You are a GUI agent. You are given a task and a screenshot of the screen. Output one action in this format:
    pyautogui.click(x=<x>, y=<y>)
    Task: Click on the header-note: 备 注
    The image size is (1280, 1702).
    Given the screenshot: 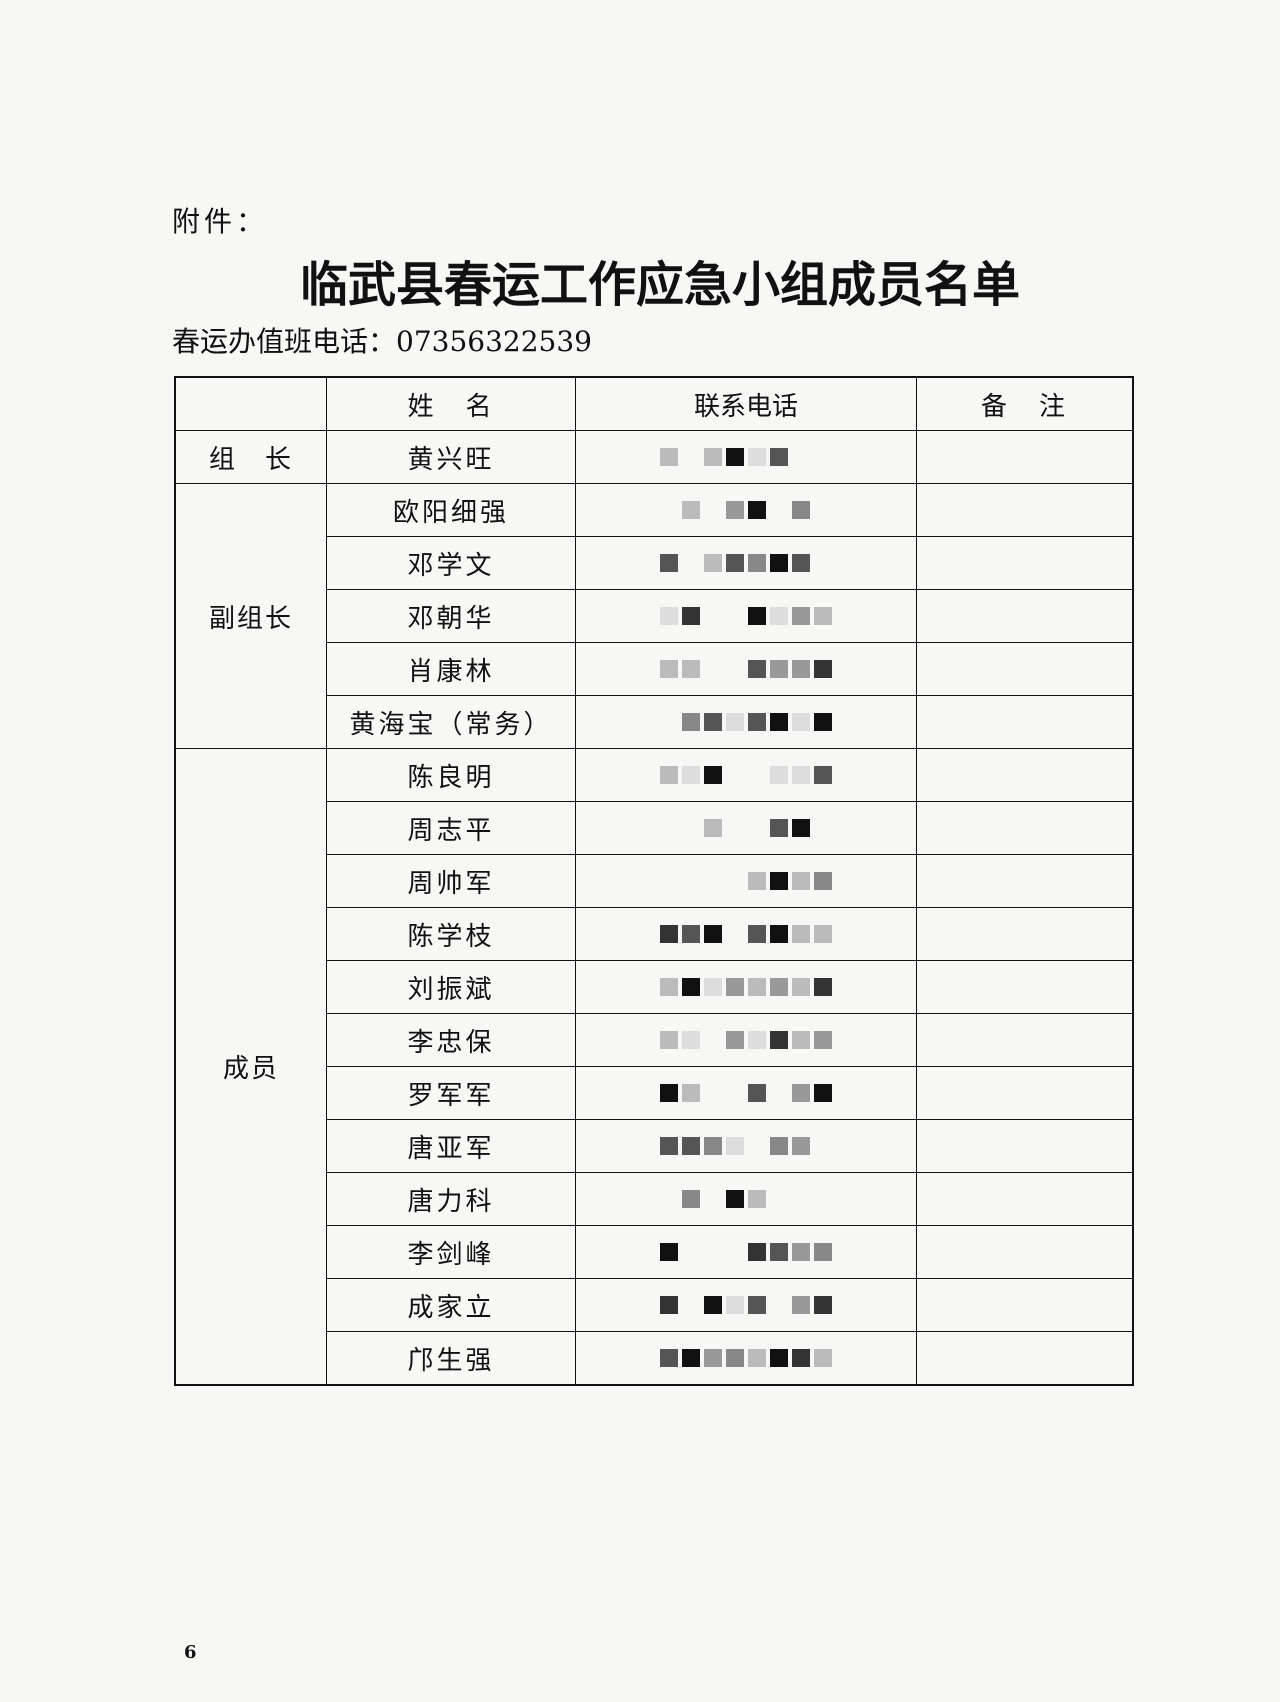 What is the action you would take?
    pyautogui.click(x=1025, y=403)
    